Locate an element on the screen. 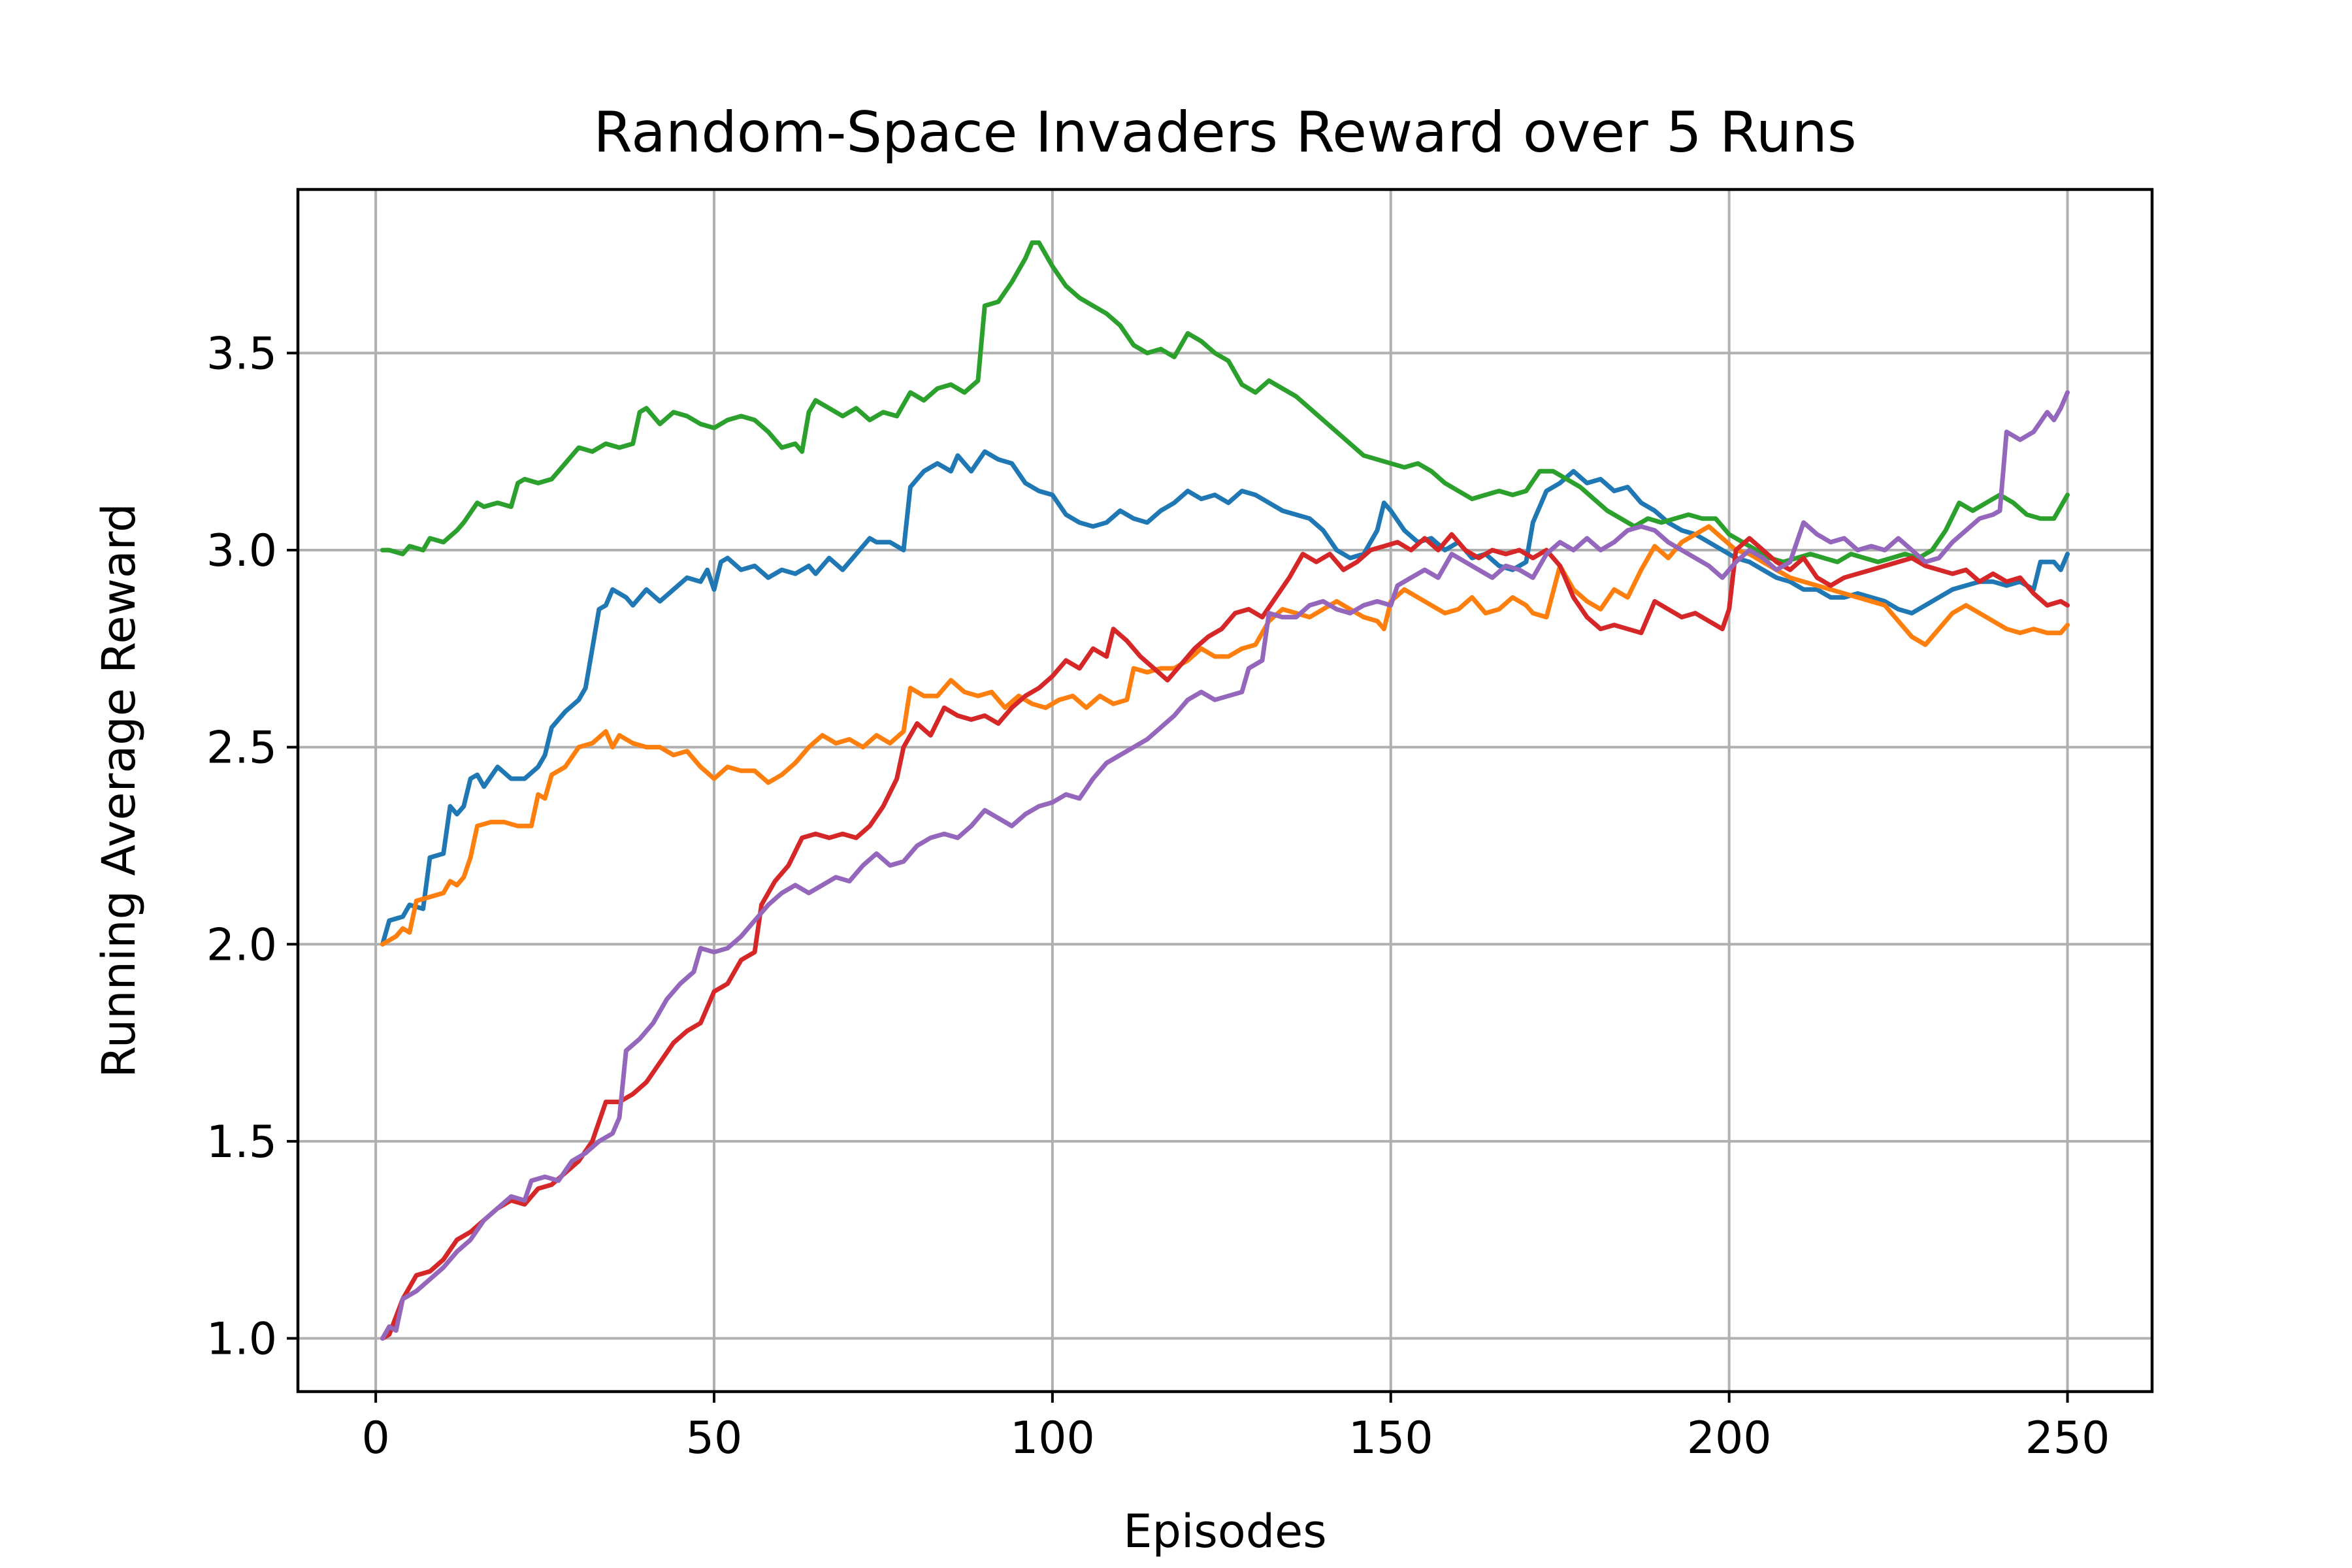 The width and height of the screenshot is (2352, 1568). y-tick-label: 3.0 is located at coordinates (241, 551).